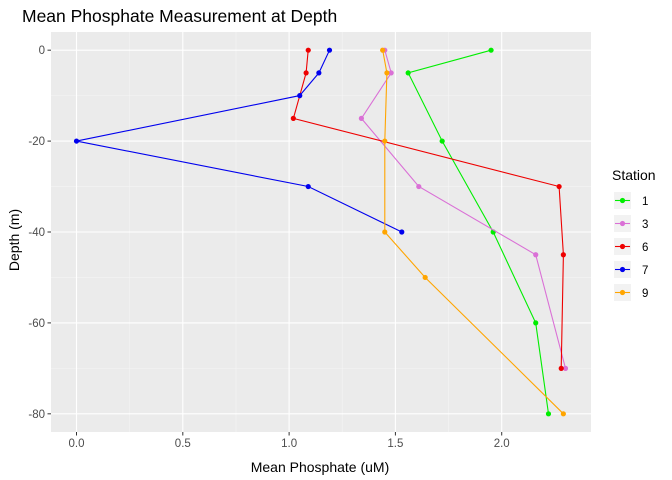 The image size is (672, 480). Describe the element at coordinates (645, 225) in the screenshot. I see `legend-label: 3` at that location.